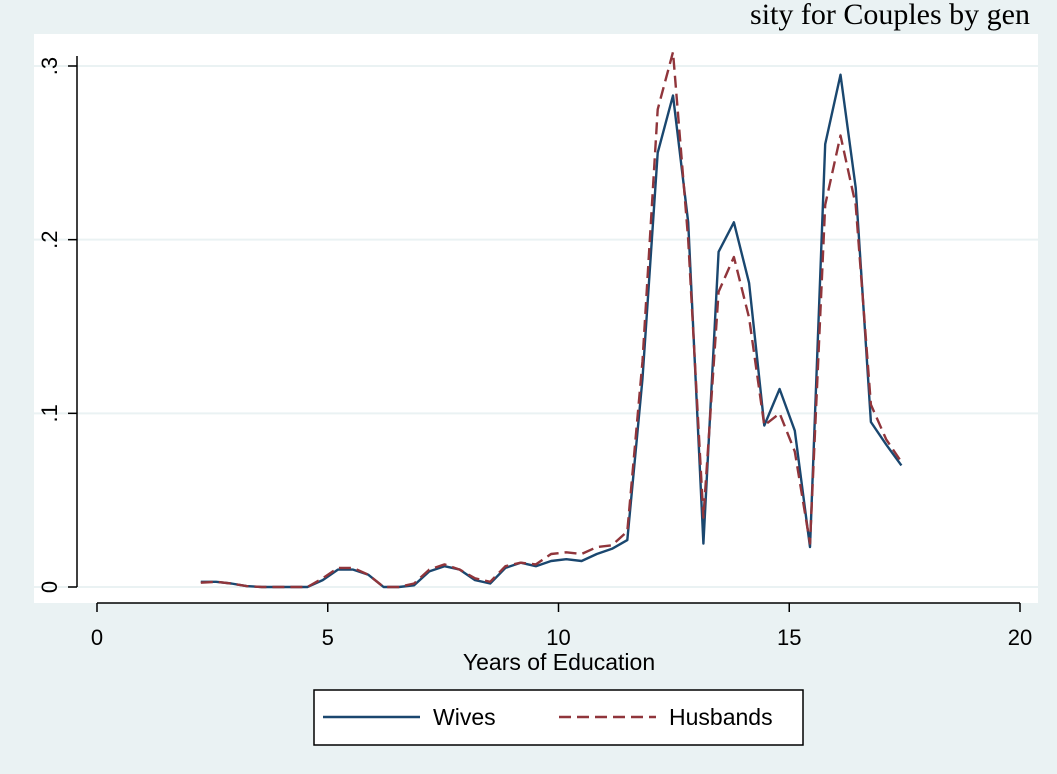 This screenshot has width=1057, height=774. I want to click on x-tick-label-4: 20, so click(1020, 637).